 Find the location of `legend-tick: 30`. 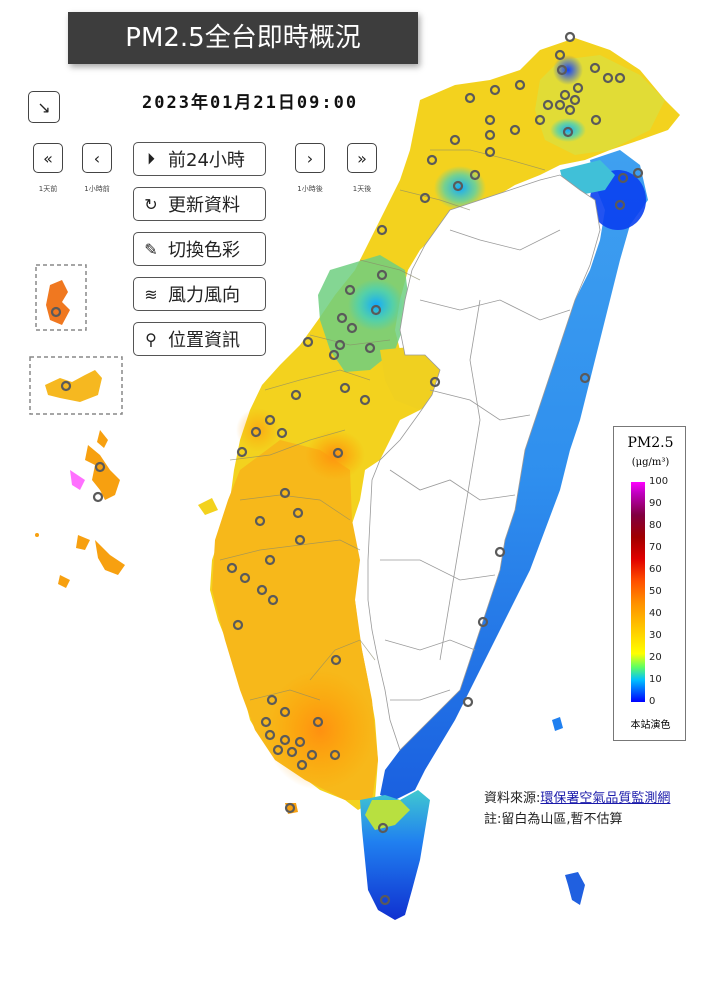

legend-tick: 30 is located at coordinates (655, 635).